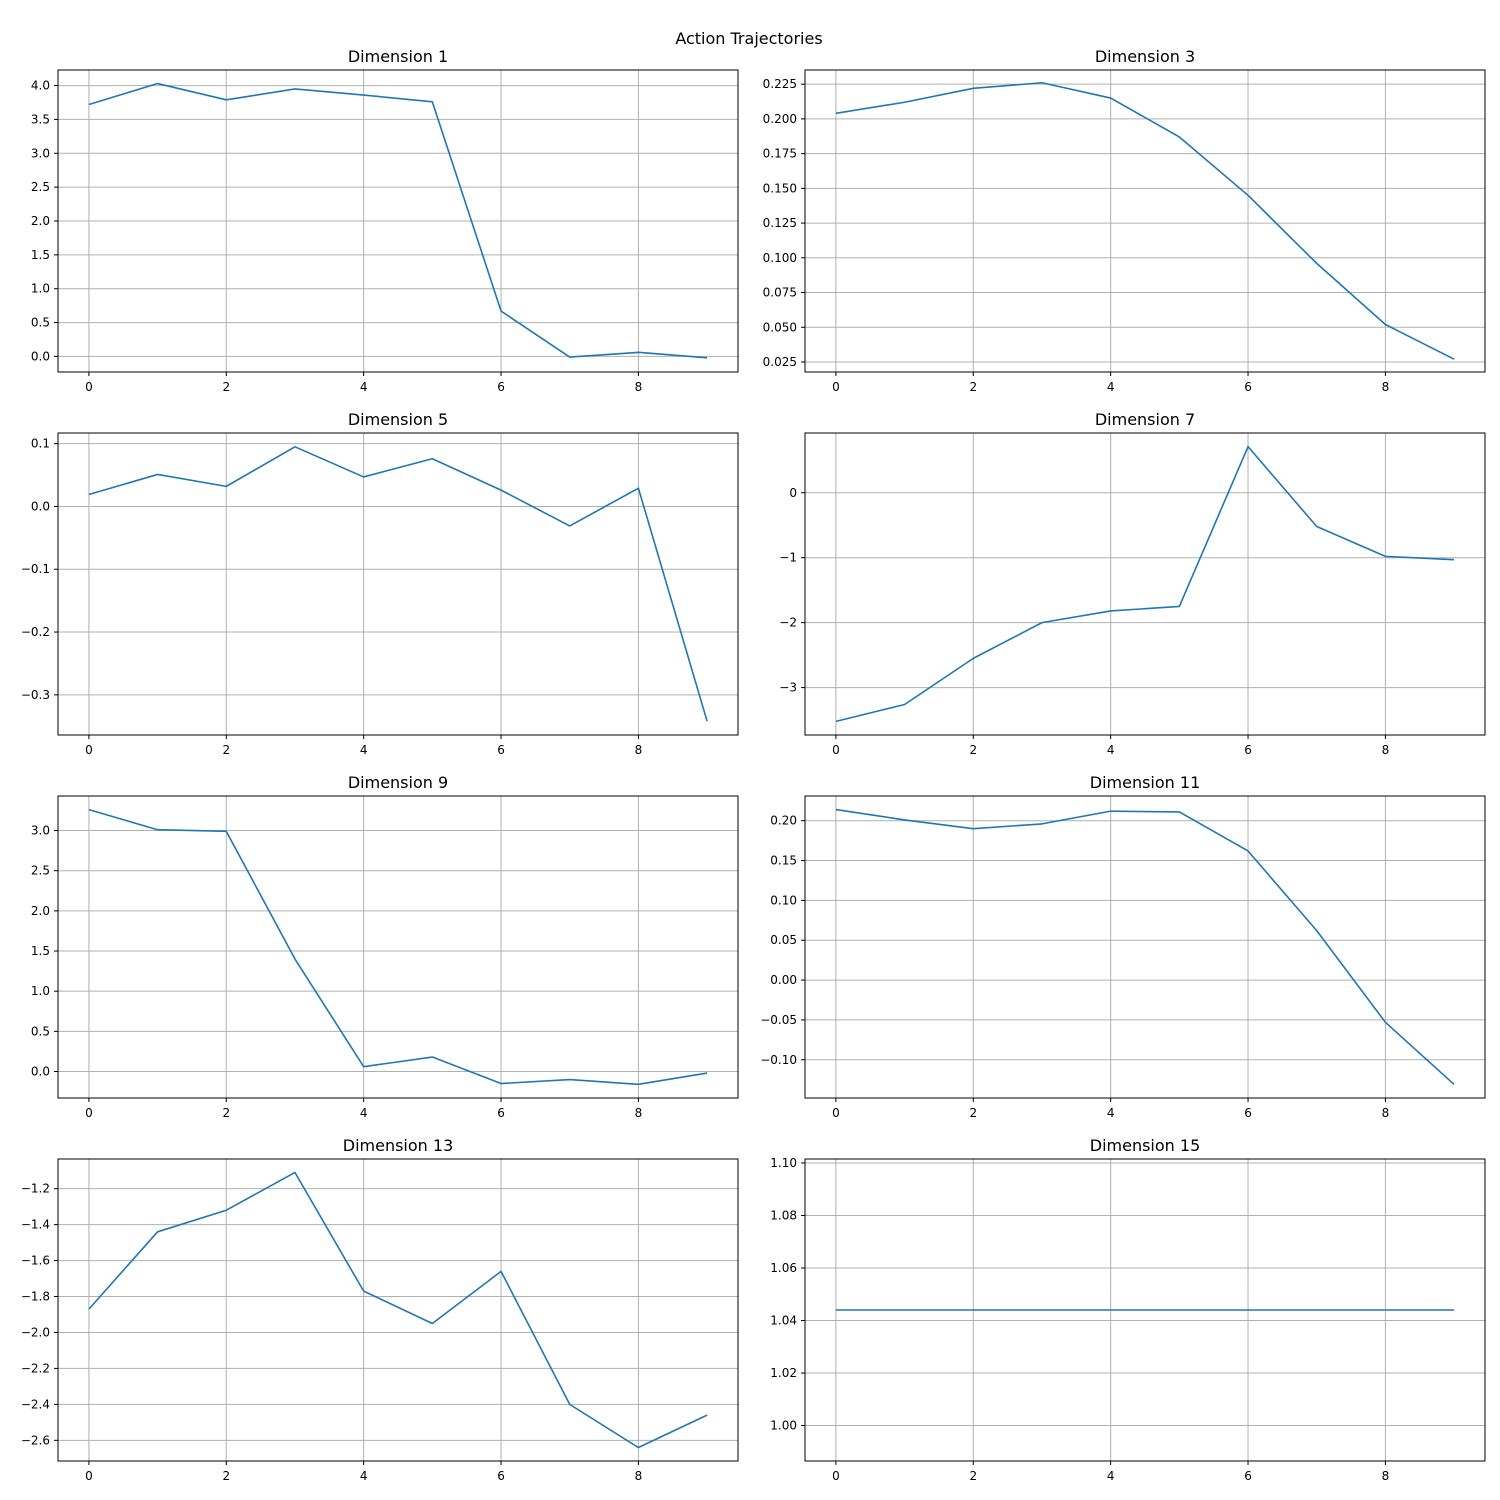 The image size is (1500, 1500). I want to click on subplot-5: Dimension 9 0 2 4 6 8 0.0 0.5 1.0 1.5 2.0 2.5 3.0, so click(385, 946).